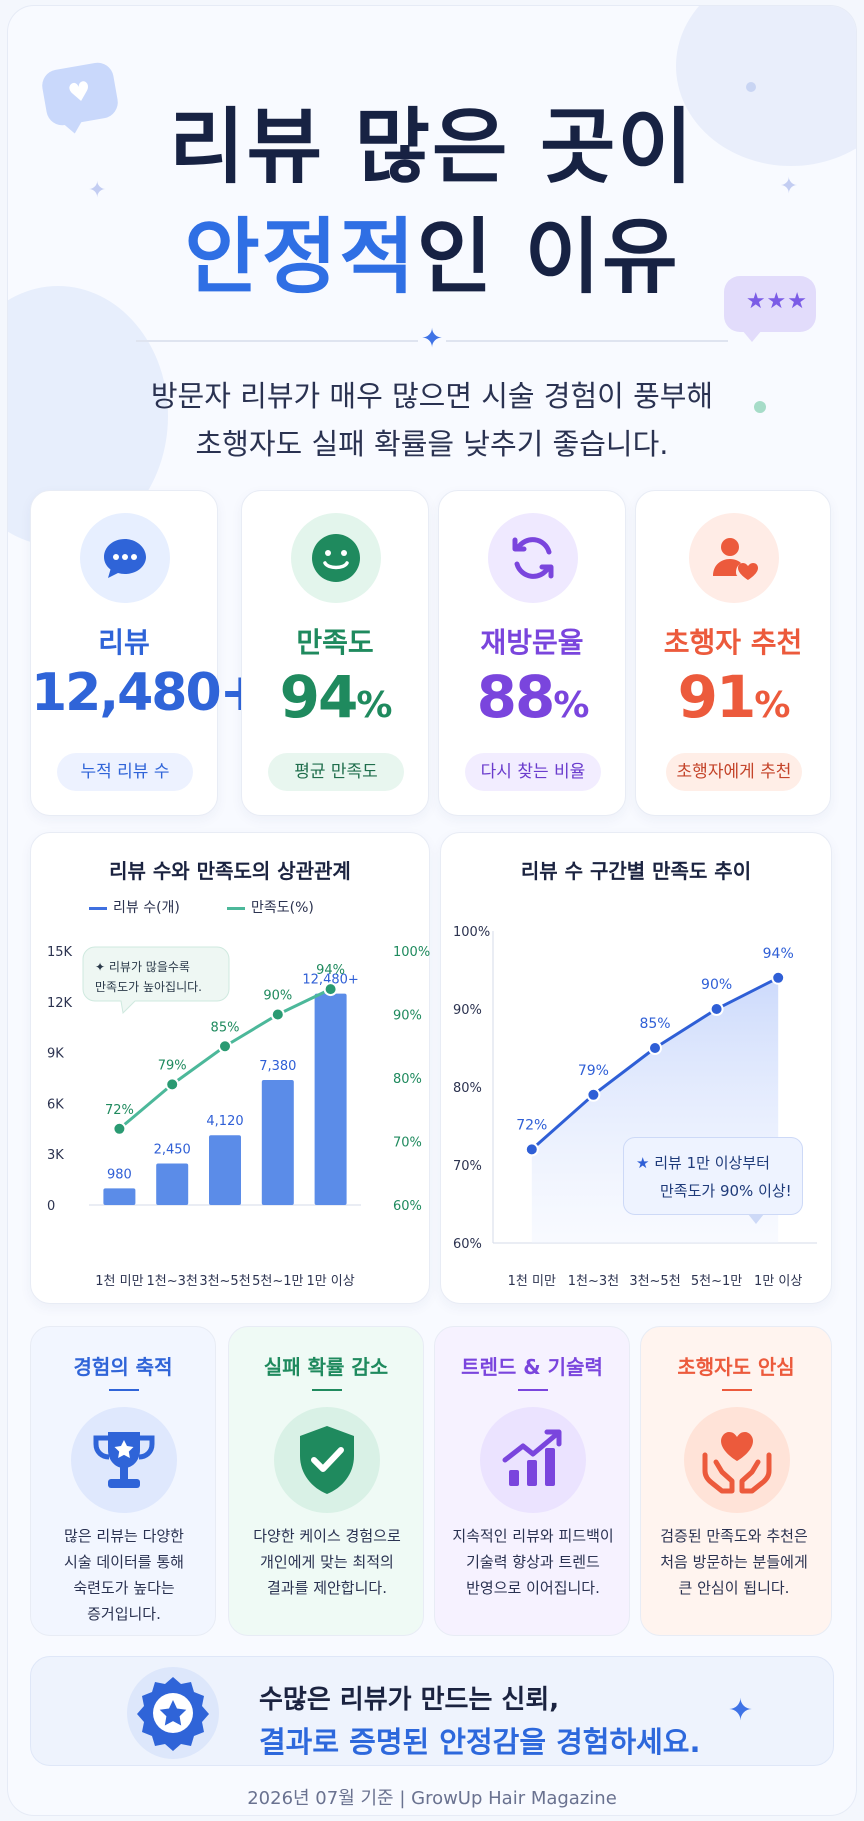 The height and width of the screenshot is (1821, 864). I want to click on stat-label: 초행자 추천, so click(733, 642).